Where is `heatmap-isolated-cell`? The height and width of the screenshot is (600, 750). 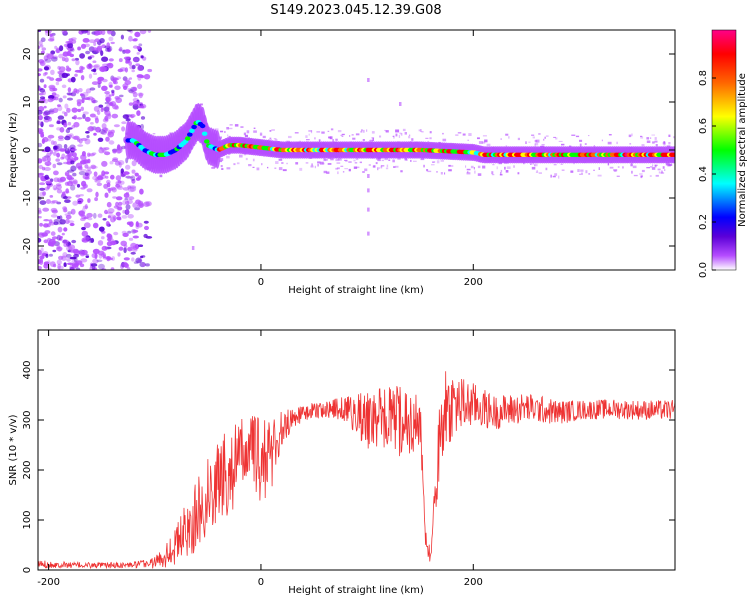 heatmap-isolated-cell is located at coordinates (193, 248).